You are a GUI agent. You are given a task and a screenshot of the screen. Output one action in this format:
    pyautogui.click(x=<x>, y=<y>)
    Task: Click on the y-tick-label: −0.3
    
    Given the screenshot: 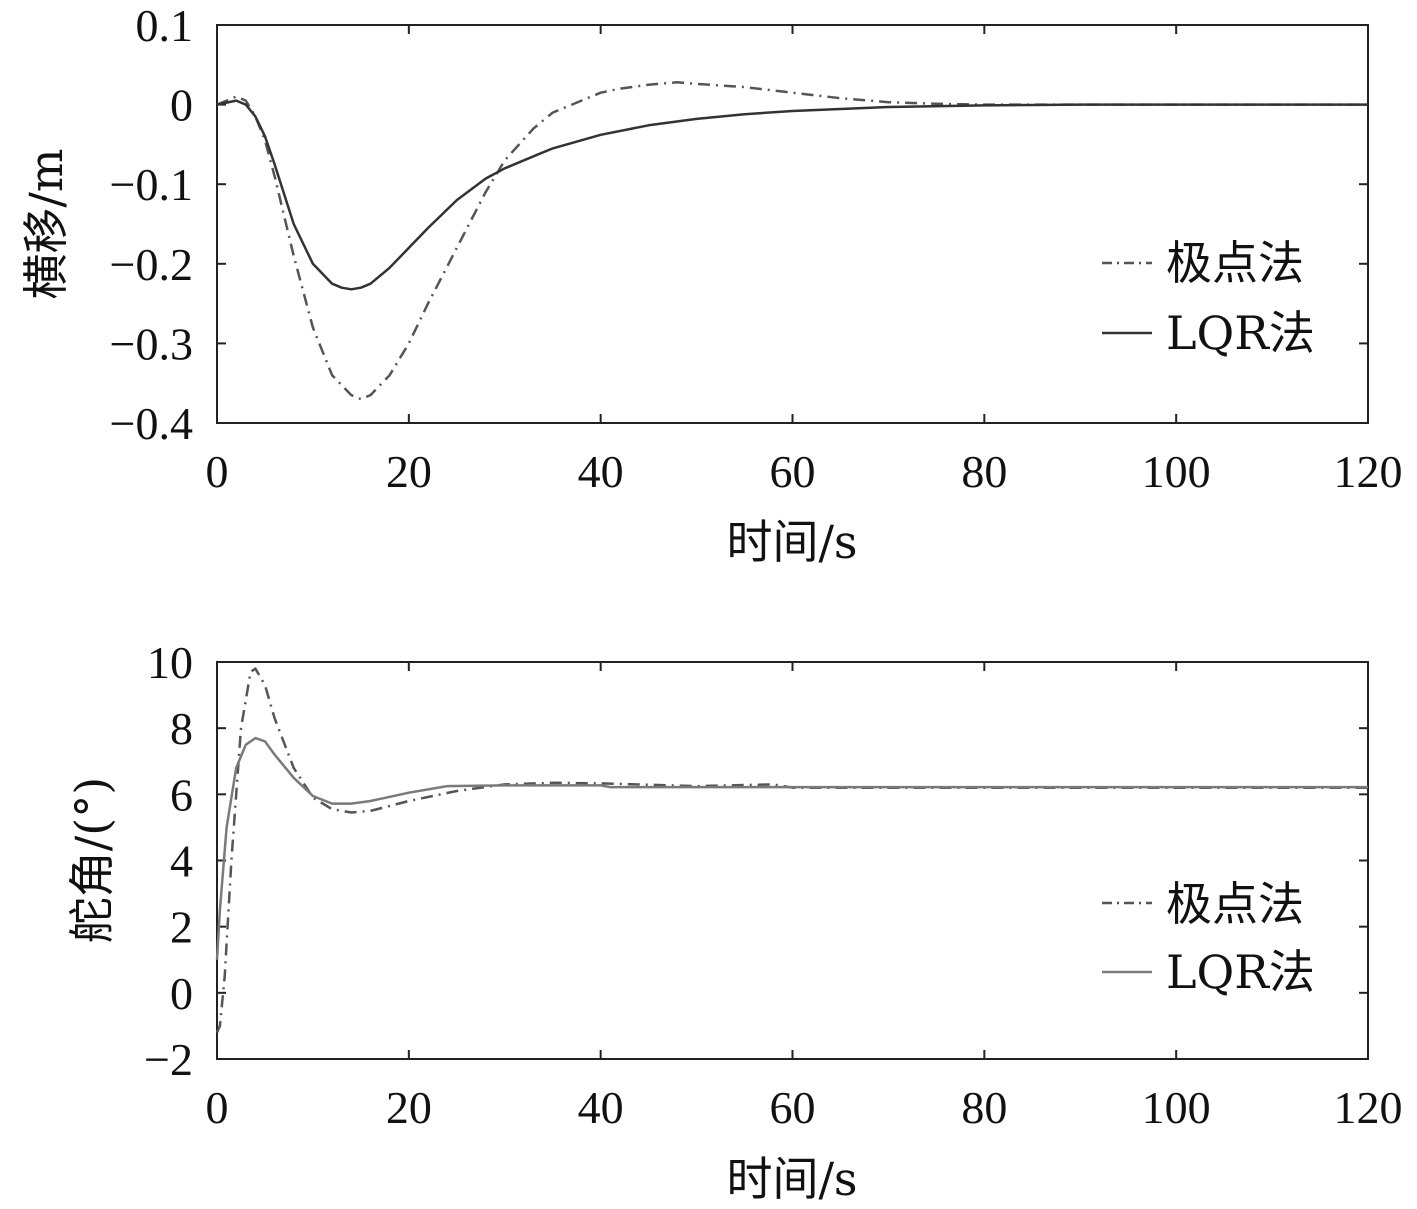 What is the action you would take?
    pyautogui.click(x=151, y=343)
    